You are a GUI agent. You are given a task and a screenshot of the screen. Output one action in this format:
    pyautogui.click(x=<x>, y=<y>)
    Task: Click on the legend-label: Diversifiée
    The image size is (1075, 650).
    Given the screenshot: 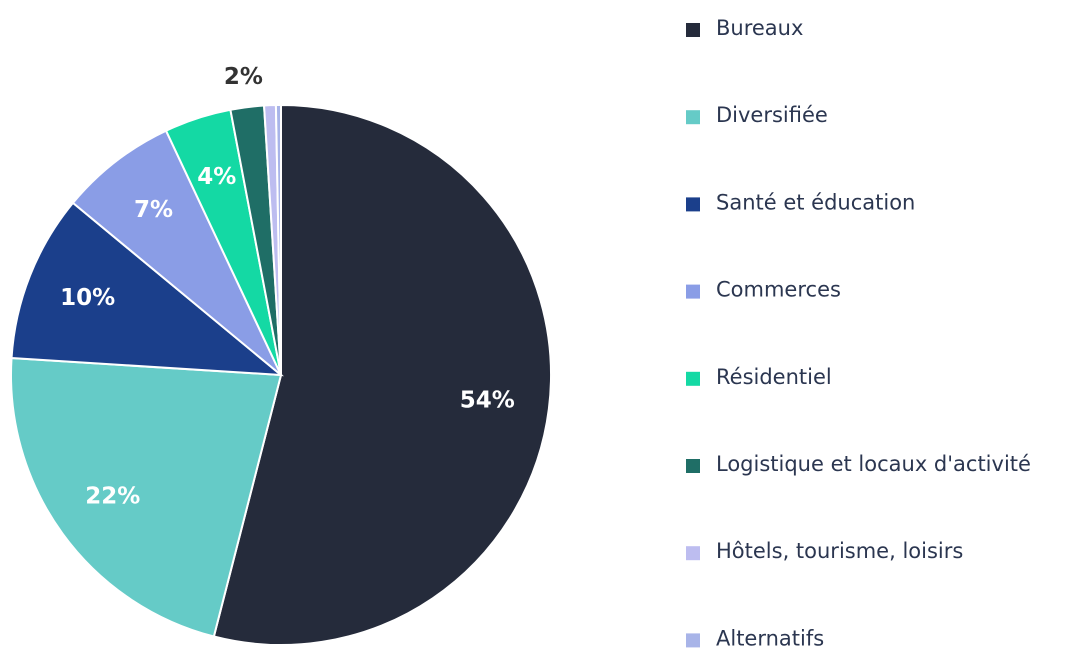 What is the action you would take?
    pyautogui.click(x=772, y=115)
    